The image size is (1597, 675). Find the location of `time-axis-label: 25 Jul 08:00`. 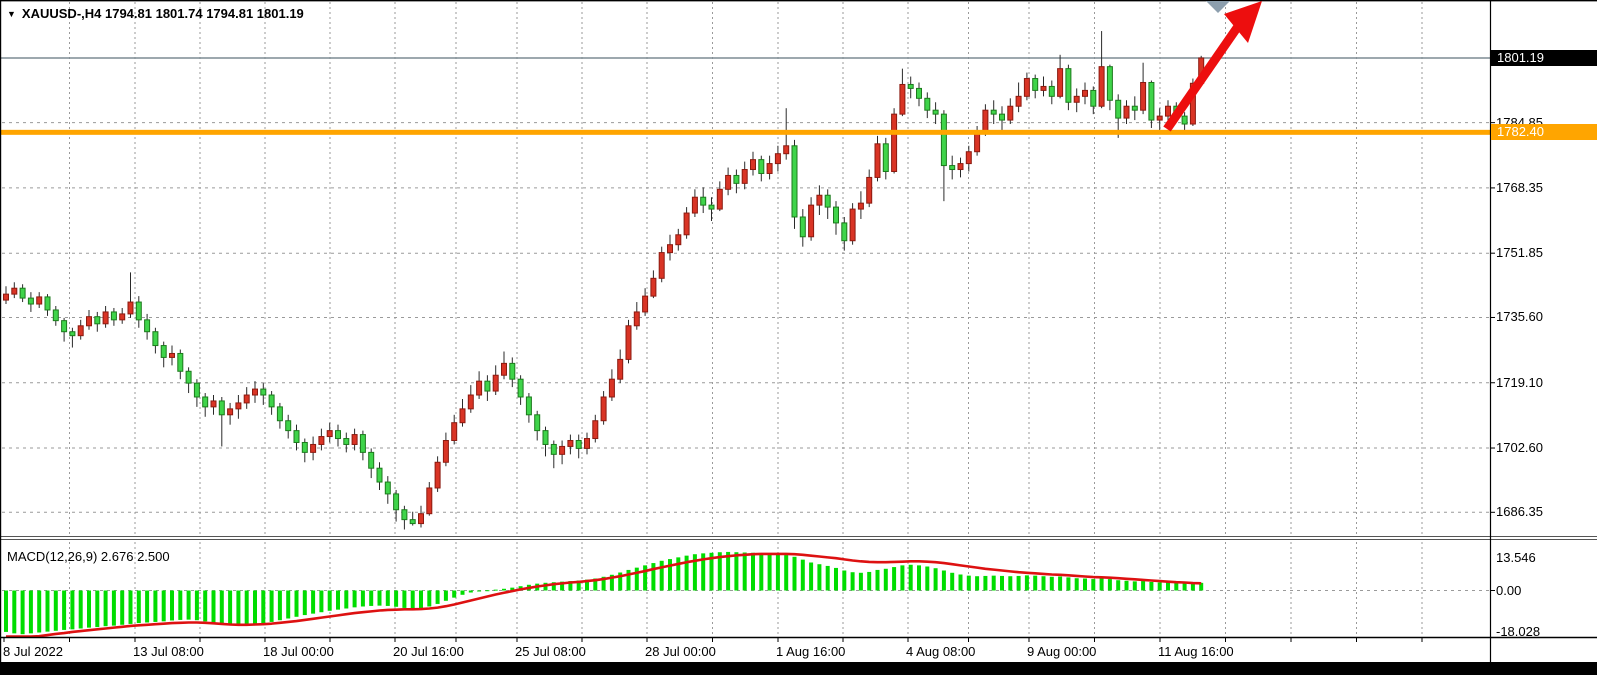

time-axis-label: 25 Jul 08:00 is located at coordinates (550, 651).